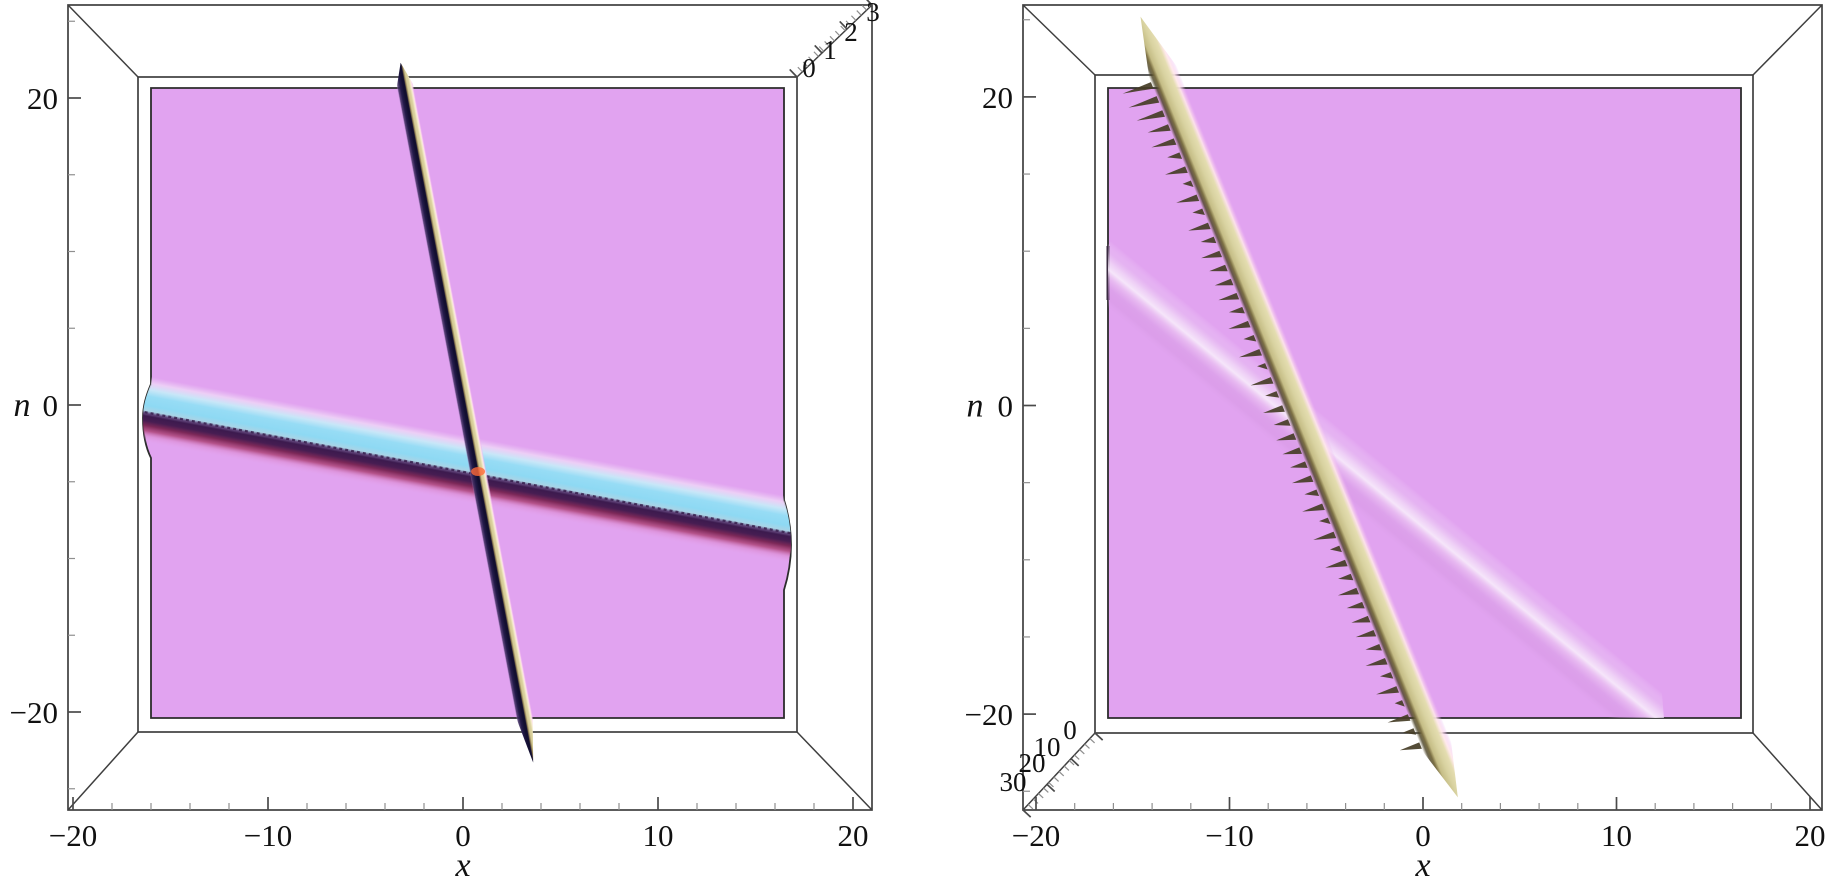 The width and height of the screenshot is (1829, 881). Describe the element at coordinates (1032, 763) in the screenshot. I see `z-tick-label: 20` at that location.